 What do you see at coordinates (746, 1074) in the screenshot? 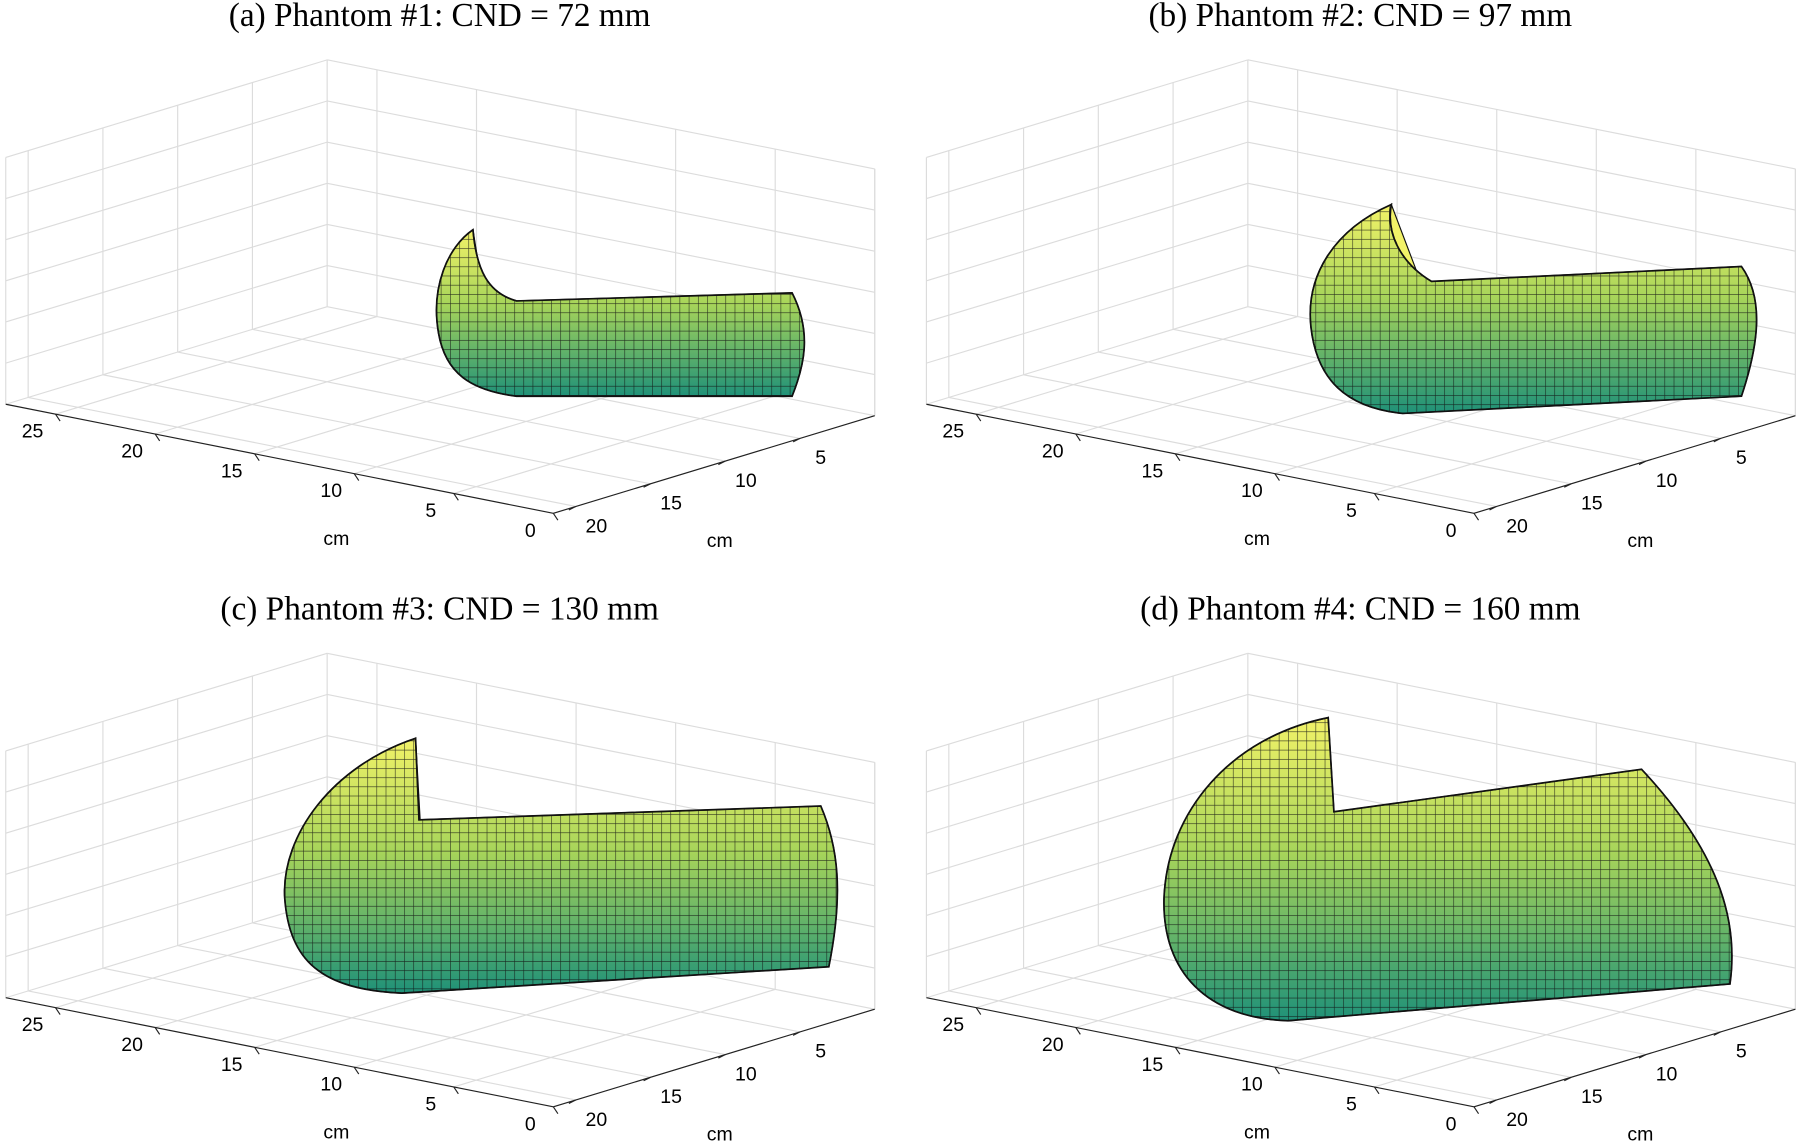
I see `y-tick-label: 10` at bounding box center [746, 1074].